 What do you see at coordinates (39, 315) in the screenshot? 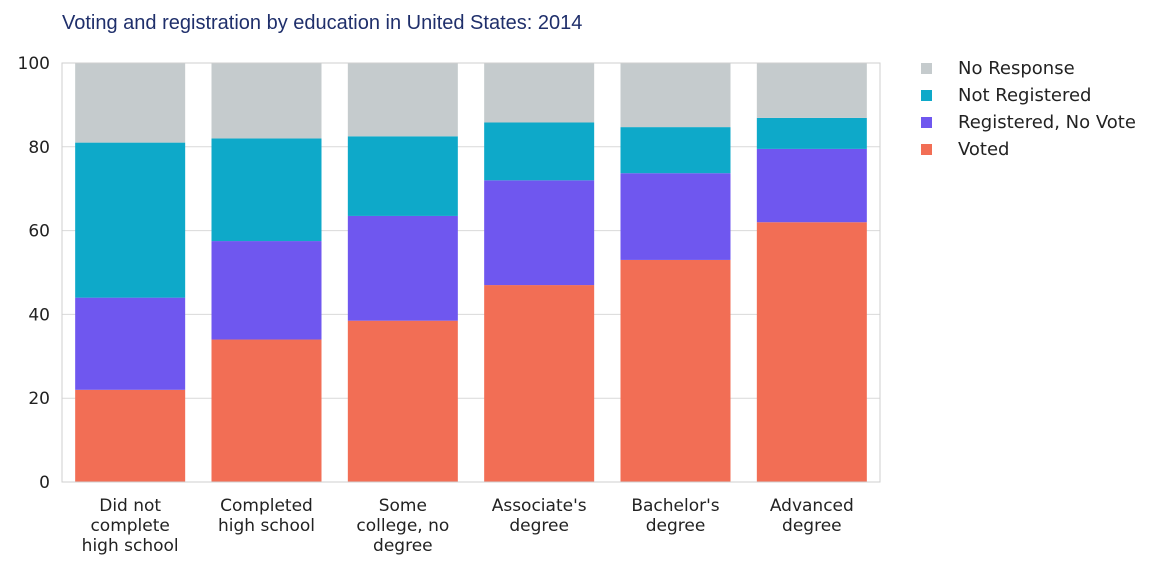
I see `y-tick-label: 40` at bounding box center [39, 315].